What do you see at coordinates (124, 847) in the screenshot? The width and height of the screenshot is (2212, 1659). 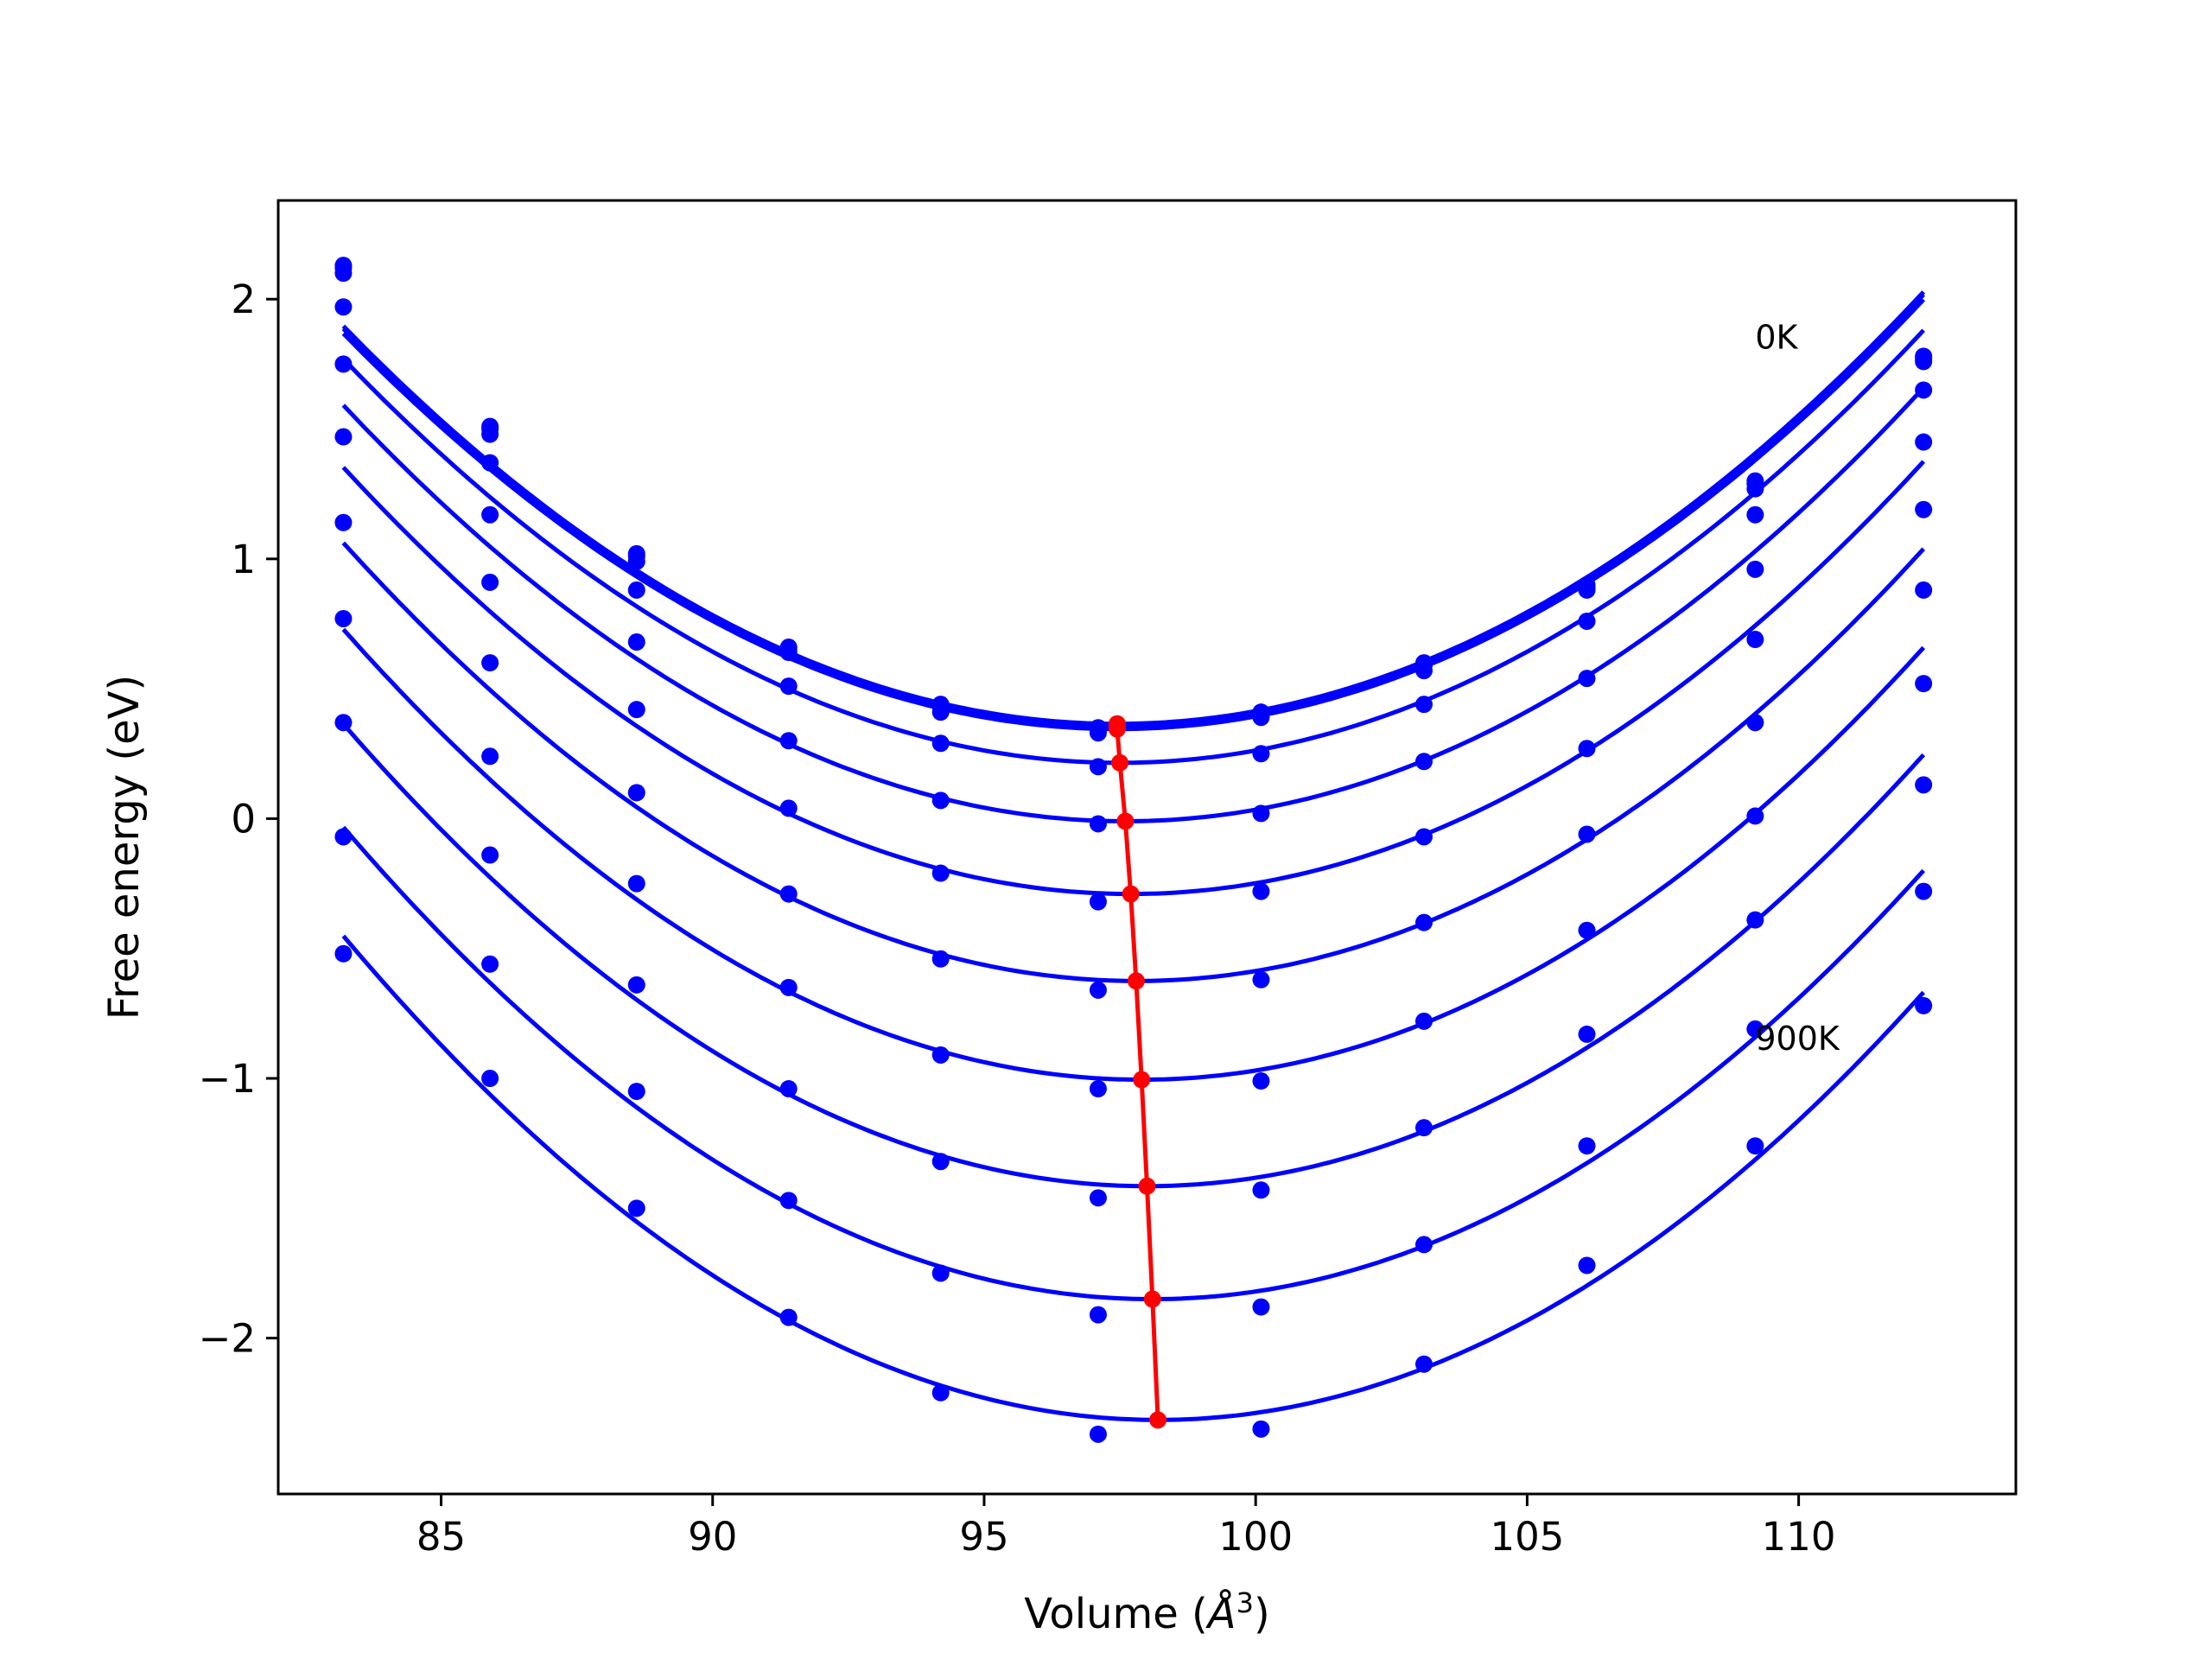 I see `y-axis-label: Free energy (eV)` at bounding box center [124, 847].